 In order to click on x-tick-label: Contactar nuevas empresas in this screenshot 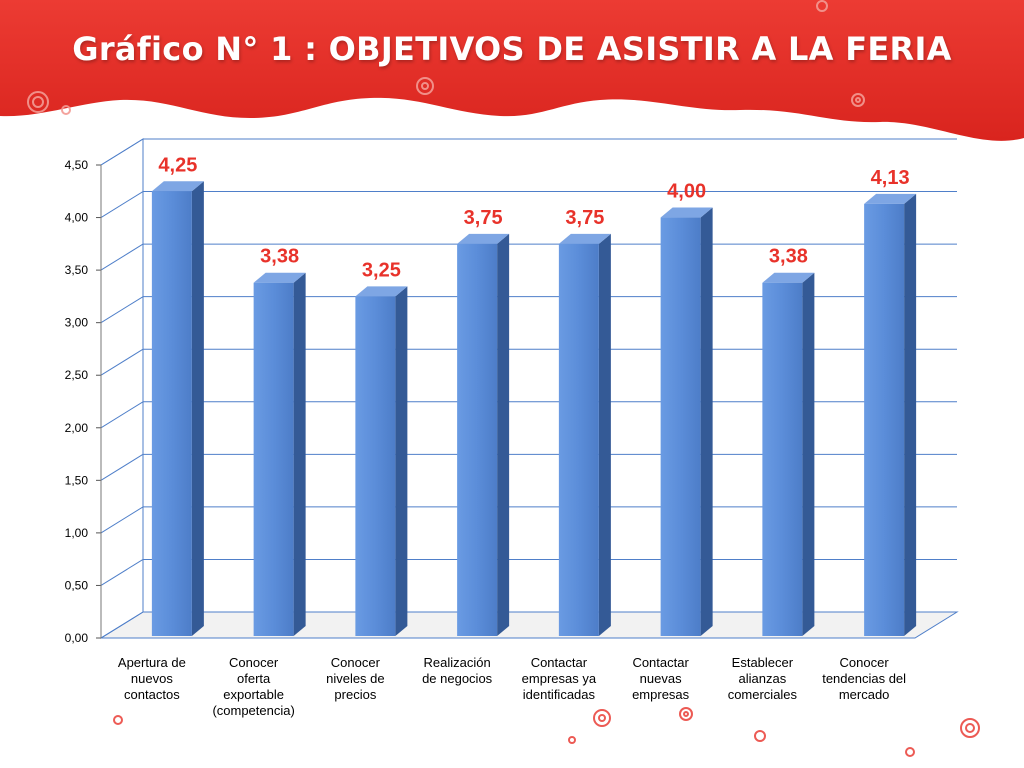, I will do `click(661, 679)`.